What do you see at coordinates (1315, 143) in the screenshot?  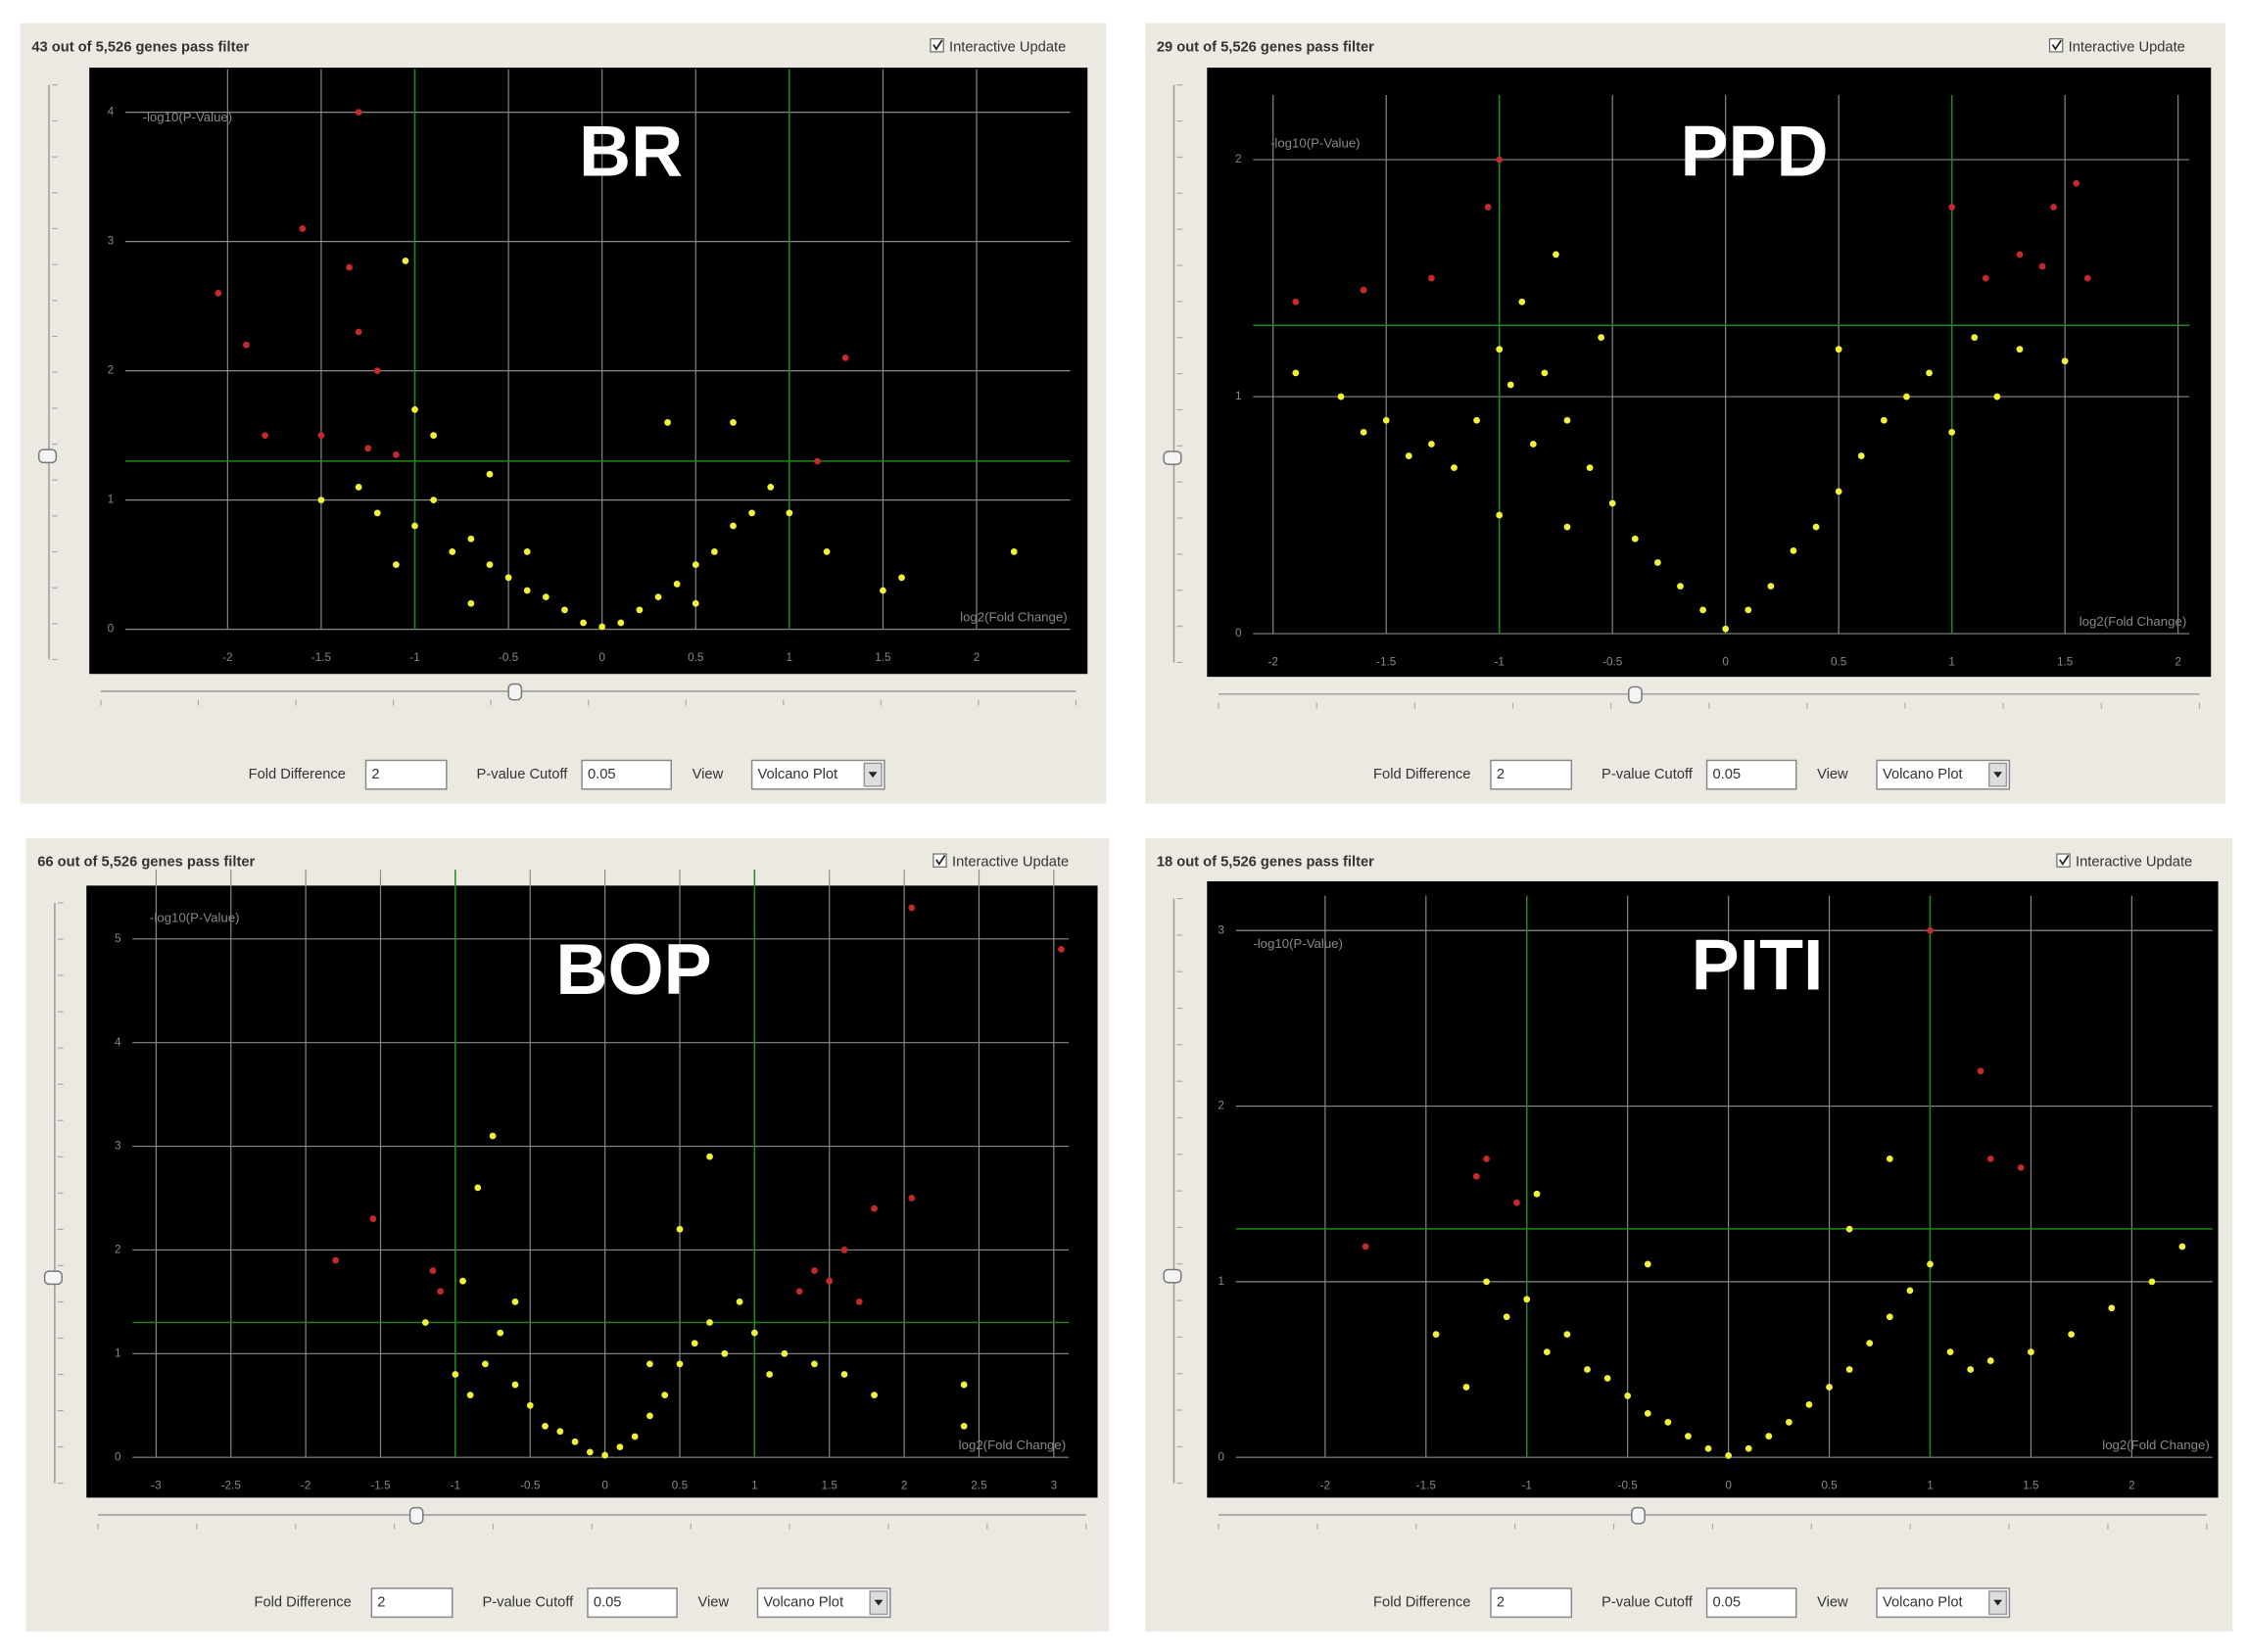 I see `y-axis-label: -log10(P-Value)` at bounding box center [1315, 143].